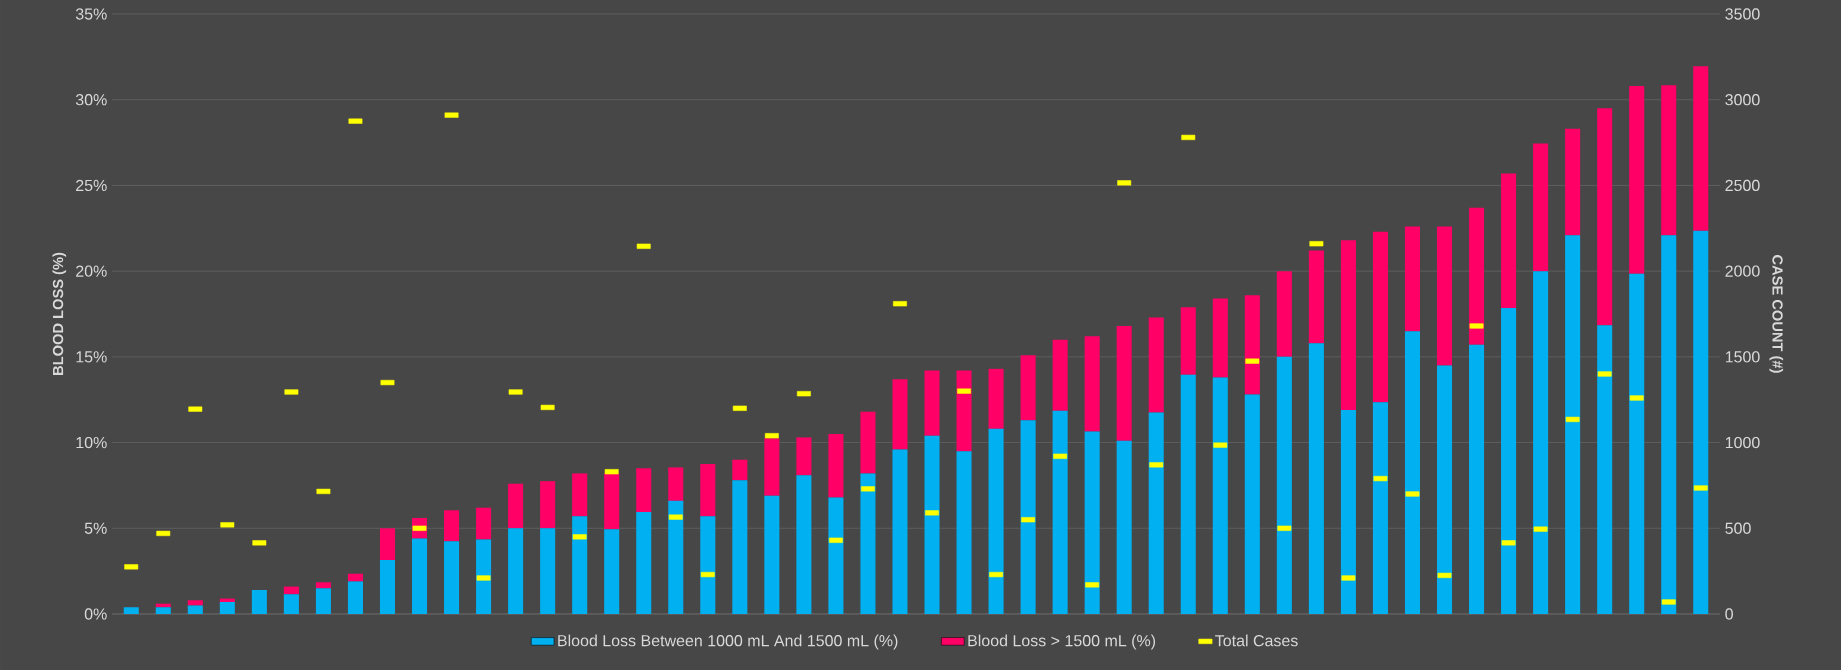 The image size is (1841, 670). What do you see at coordinates (1742, 185) in the screenshot?
I see `y2-tick-label: 2500` at bounding box center [1742, 185].